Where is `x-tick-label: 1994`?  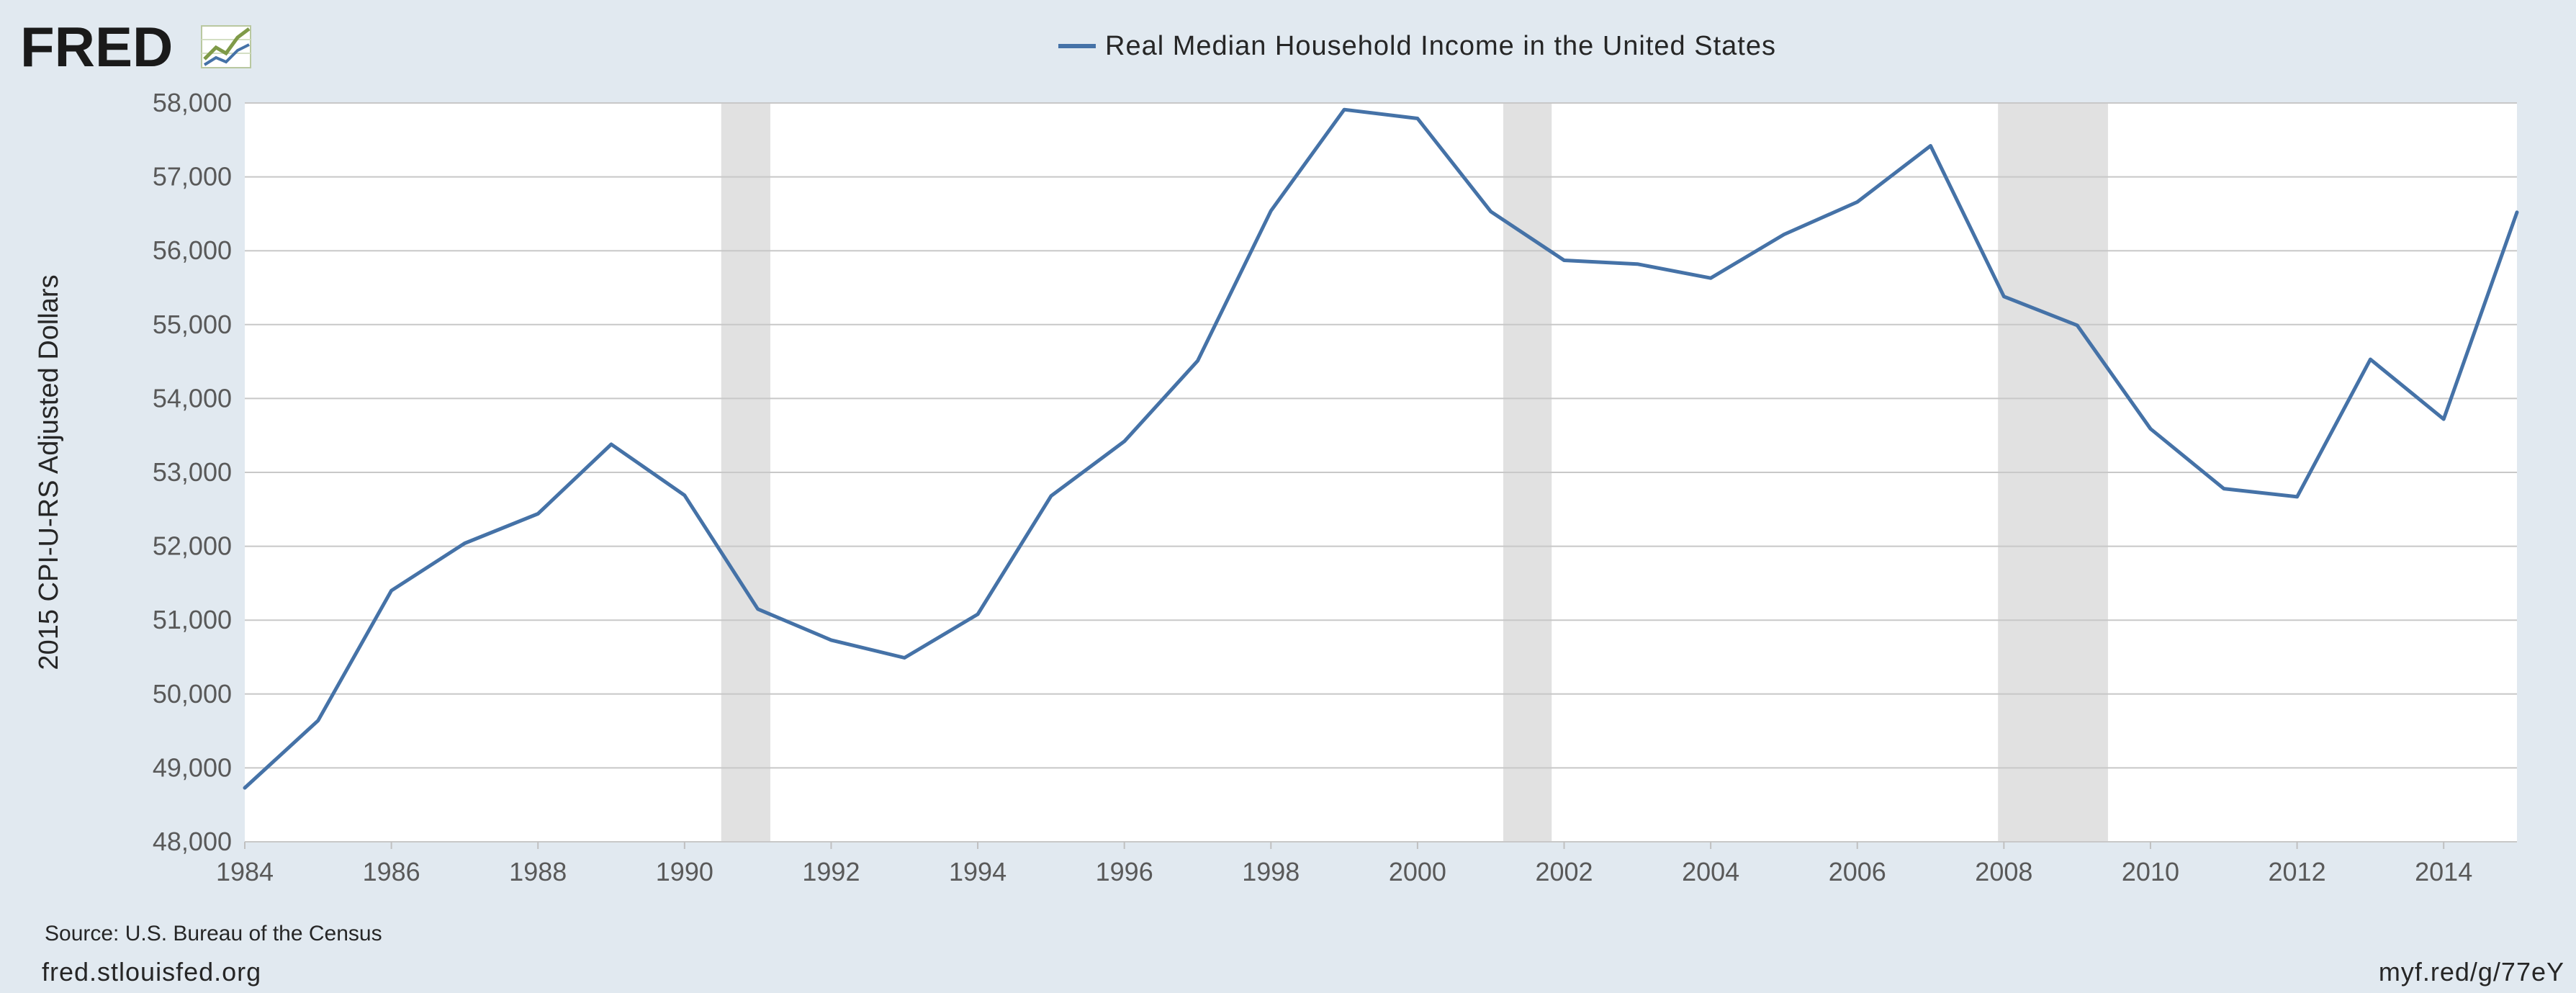 x-tick-label: 1994 is located at coordinates (977, 871).